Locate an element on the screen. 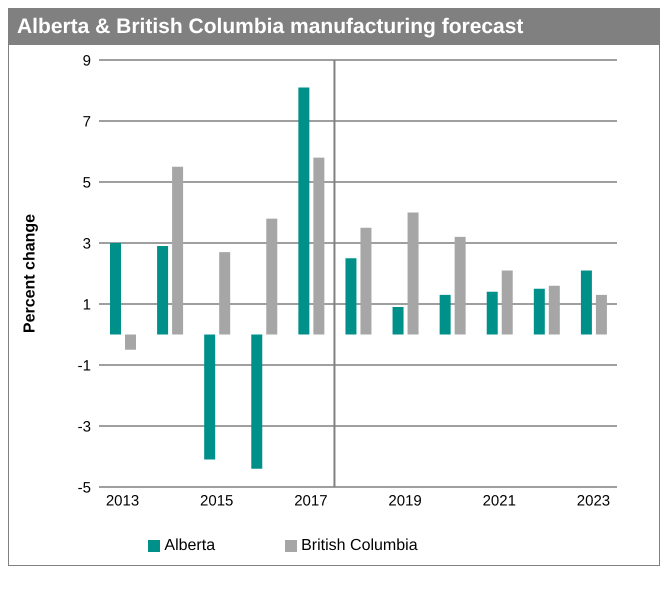 Image resolution: width=668 pixels, height=599 pixels. y-axis-title: Percent change is located at coordinates (30, 274).